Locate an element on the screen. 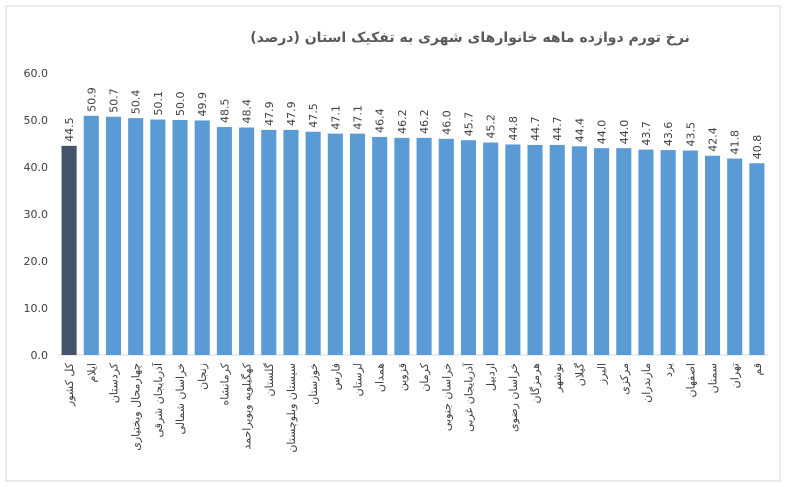 This screenshot has height=487, width=786. value-label: 50.7 is located at coordinates (113, 100).